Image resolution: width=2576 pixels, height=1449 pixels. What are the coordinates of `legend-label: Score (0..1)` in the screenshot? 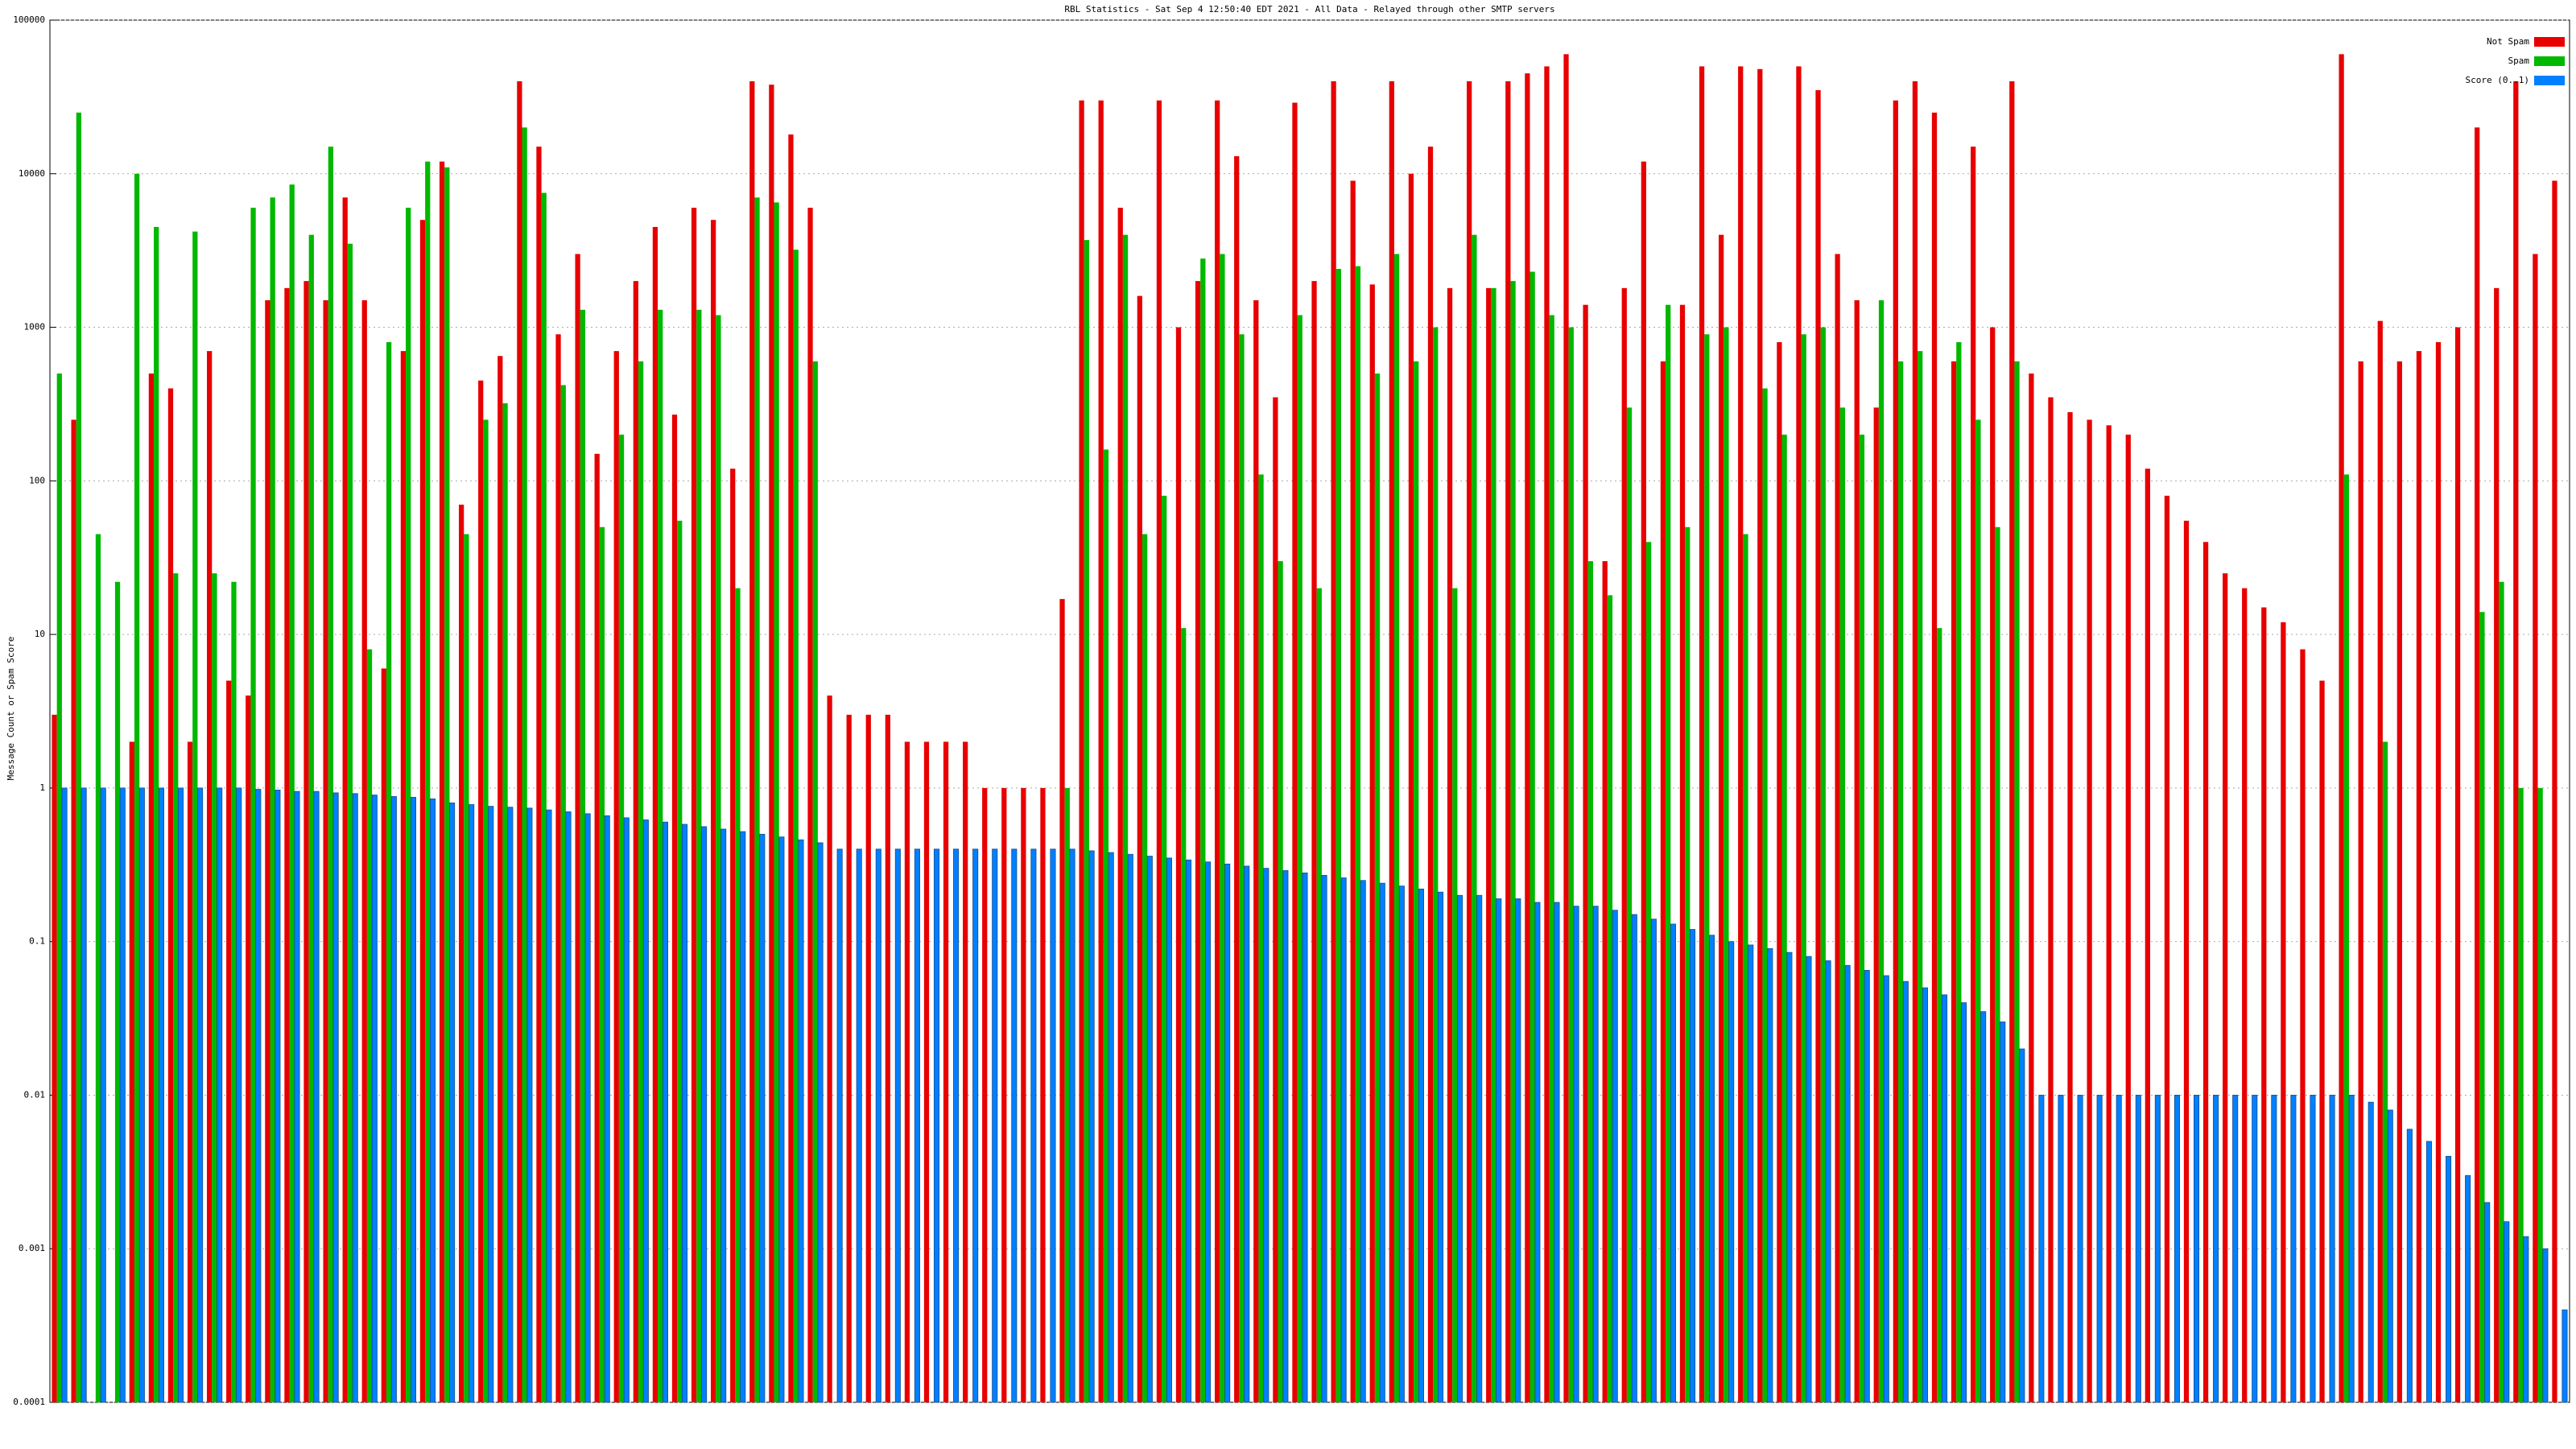 It's located at (2497, 80).